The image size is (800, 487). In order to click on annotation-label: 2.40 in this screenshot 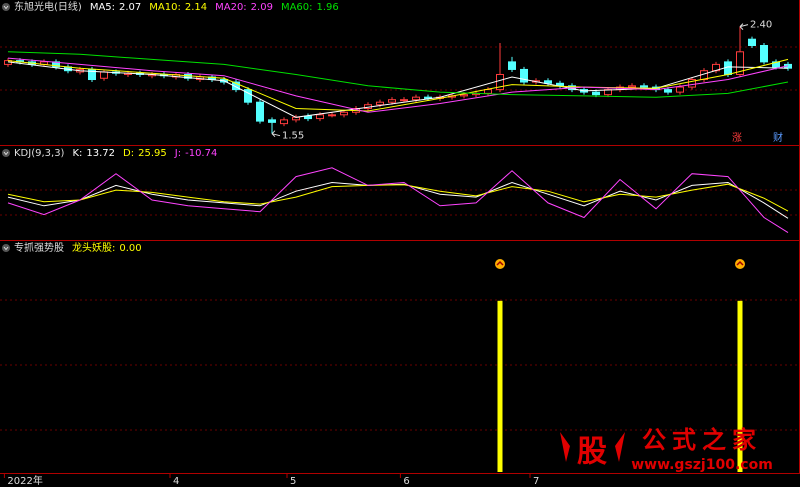, I will do `click(761, 25)`.